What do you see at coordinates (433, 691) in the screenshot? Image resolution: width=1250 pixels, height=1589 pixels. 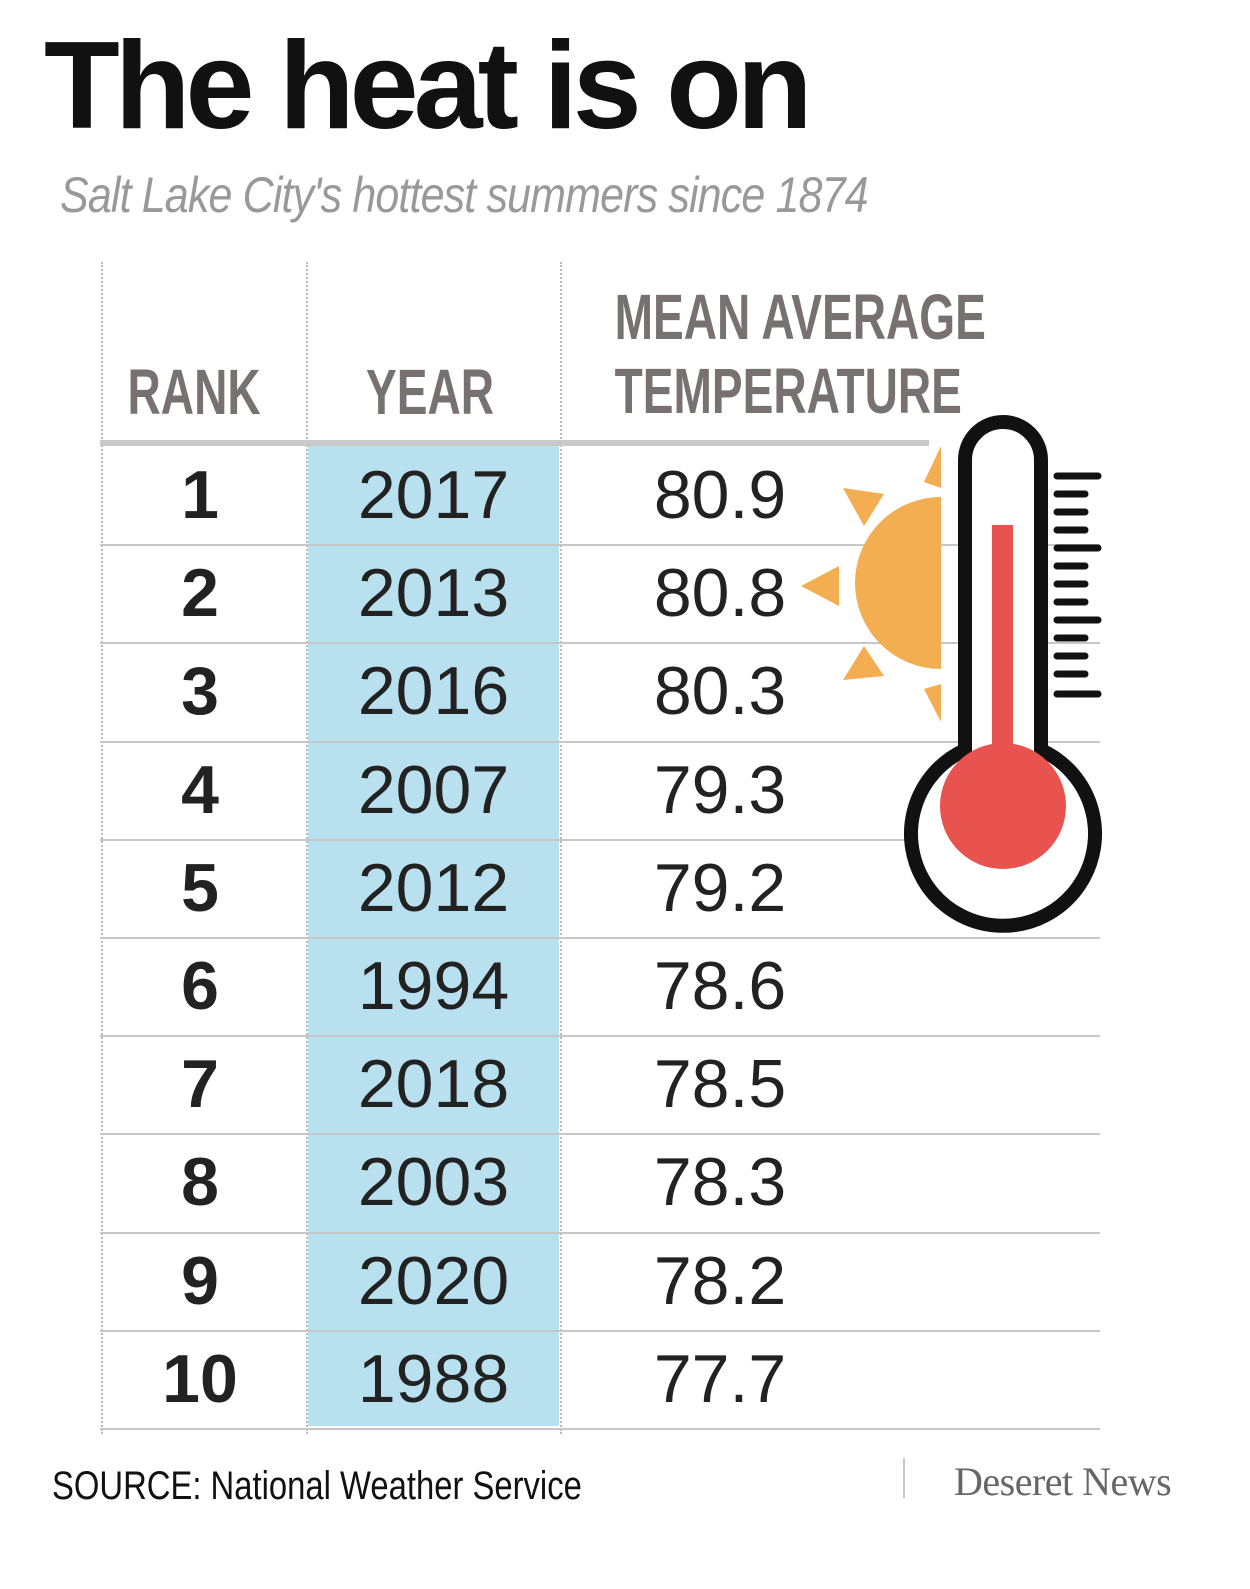 I see `year-cell: 2016` at bounding box center [433, 691].